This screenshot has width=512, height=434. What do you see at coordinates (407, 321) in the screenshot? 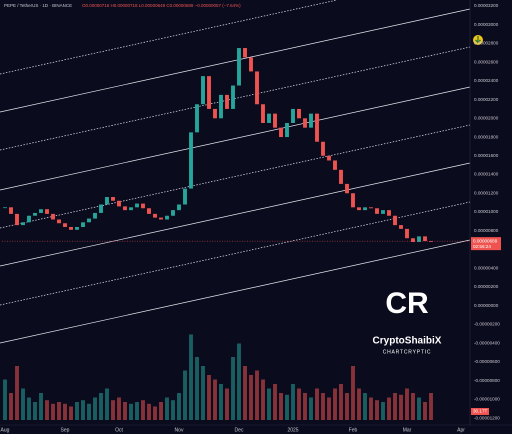
I see `logo: CR CryptoShaibiX CHARTCRYPTIC` at bounding box center [407, 321].